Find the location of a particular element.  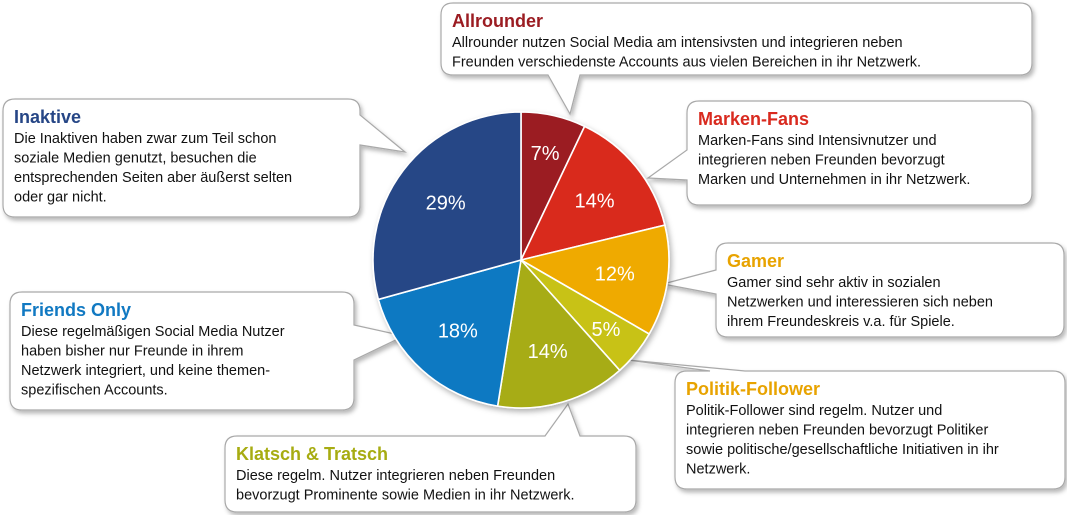

slice-label-gamer: 12% is located at coordinates (615, 274).